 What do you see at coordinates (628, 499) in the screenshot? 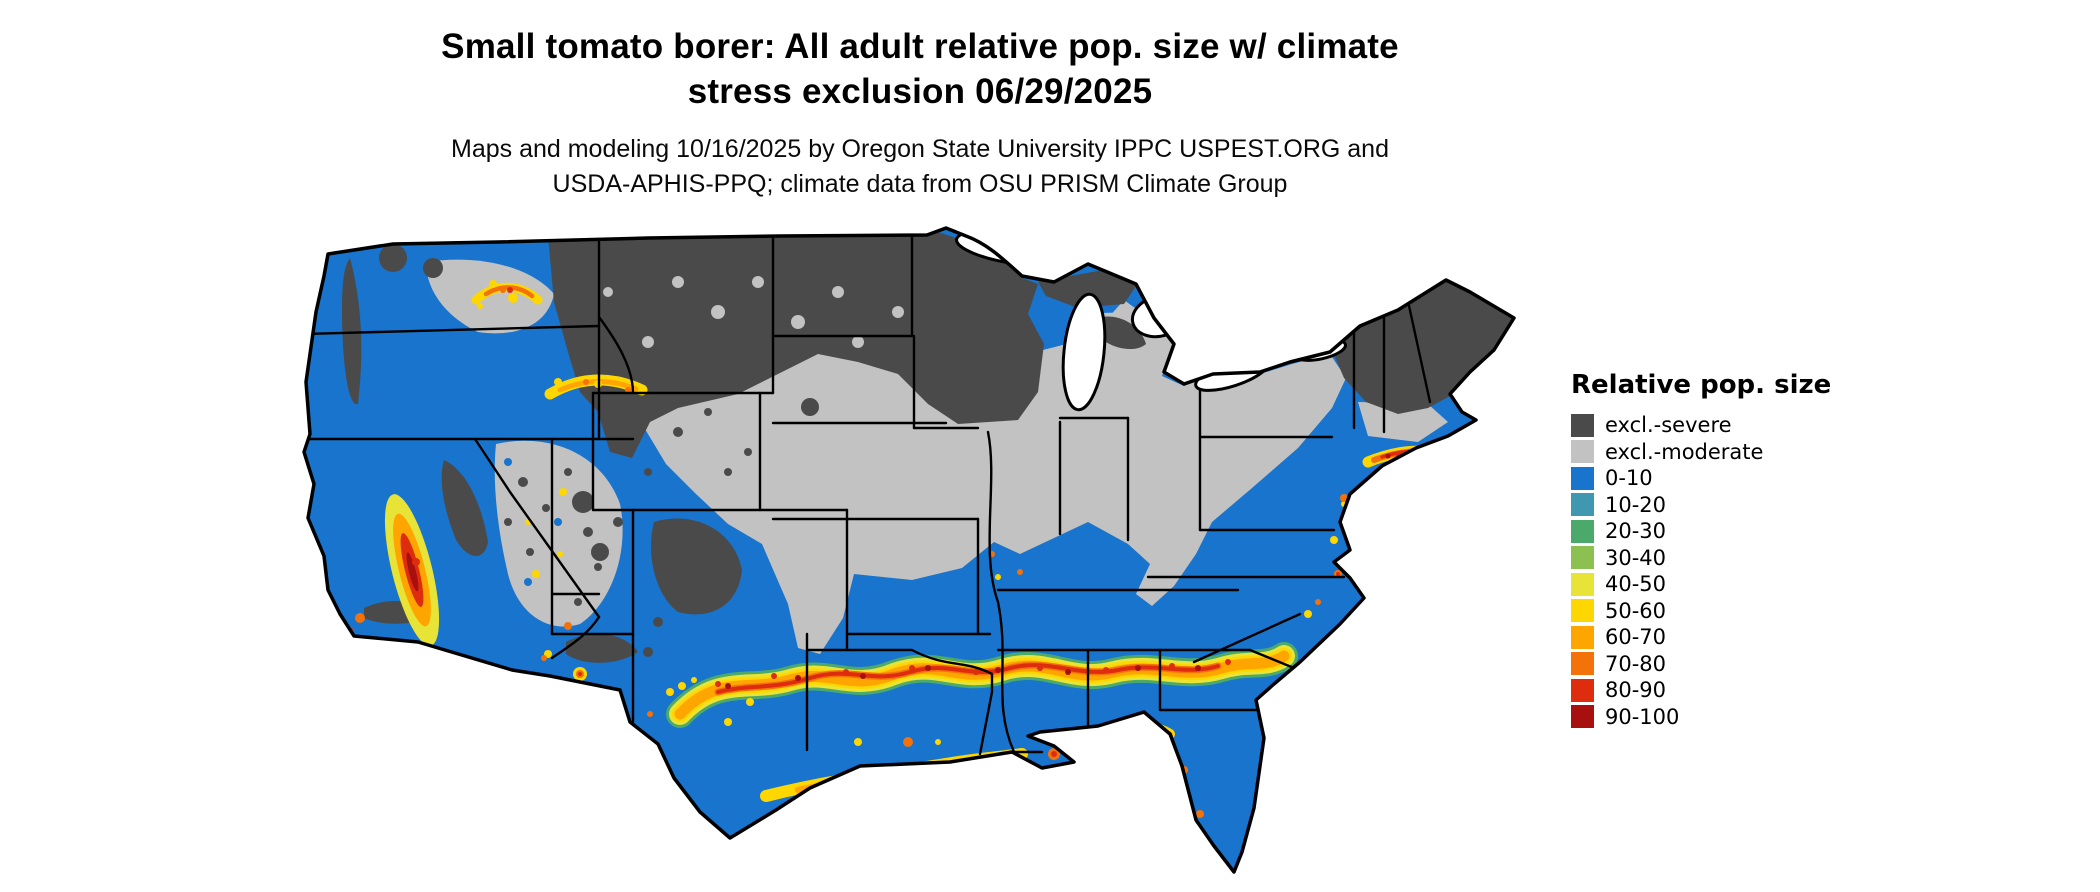
I see `map-speckles-dark` at bounding box center [628, 499].